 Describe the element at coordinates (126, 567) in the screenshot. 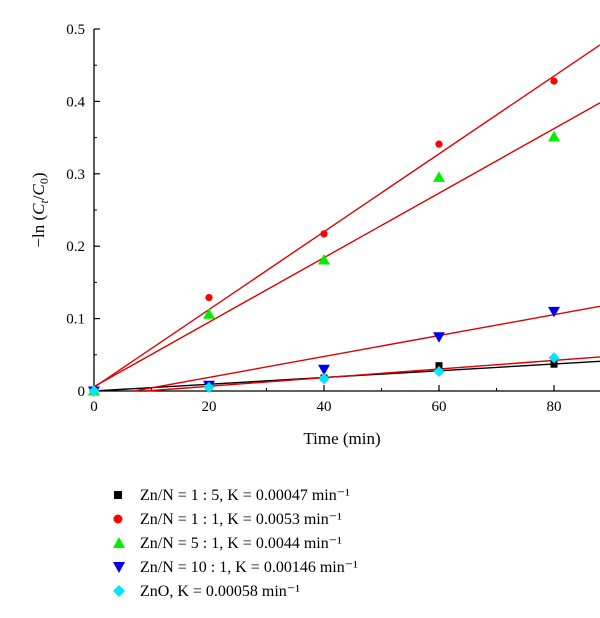

I see `legend-triangle-down-marker-icon` at that location.